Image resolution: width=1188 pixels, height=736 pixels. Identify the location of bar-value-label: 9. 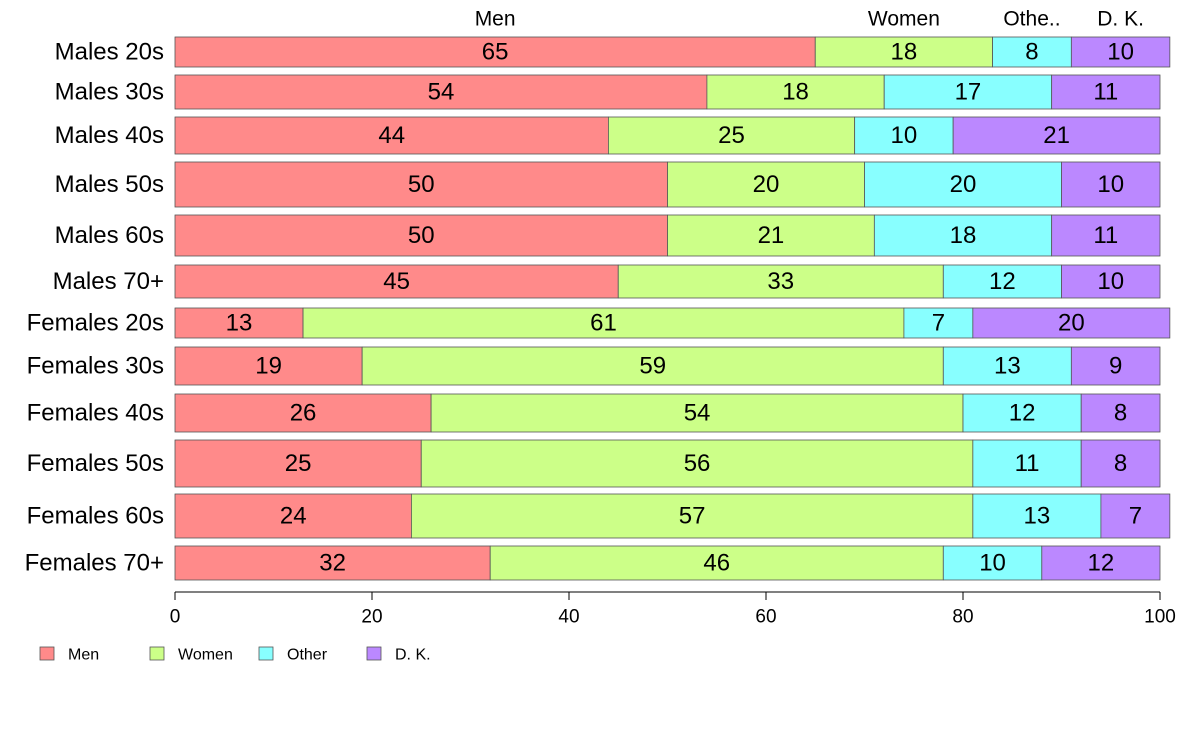
(1115, 366).